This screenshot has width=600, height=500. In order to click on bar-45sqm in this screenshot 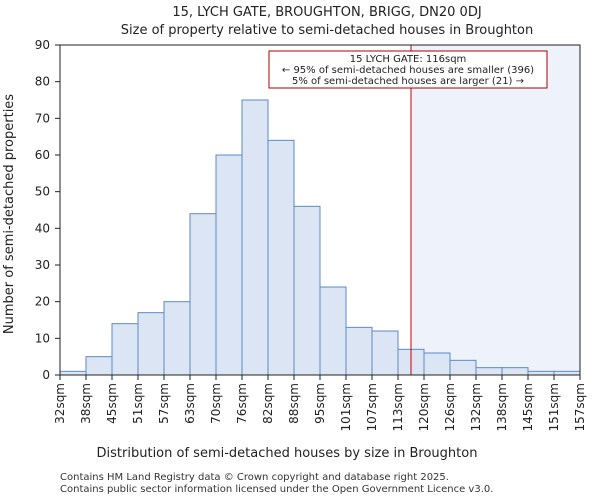, I will do `click(125, 349)`.